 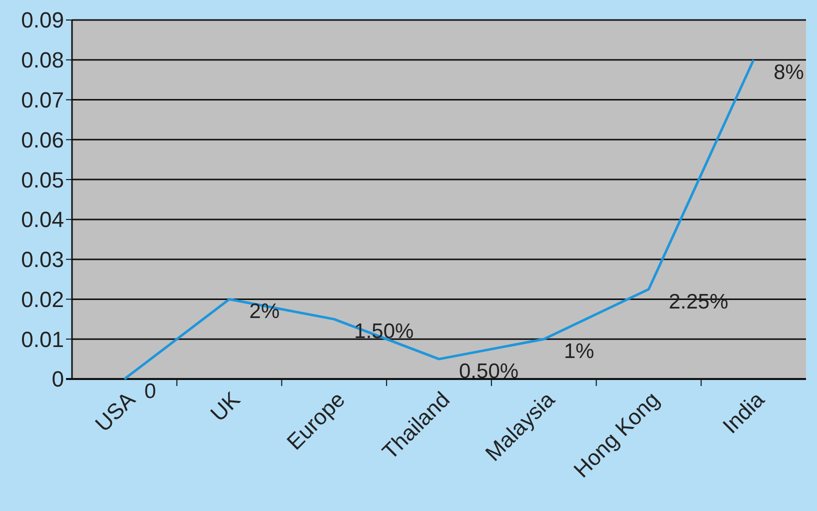 I want to click on x-tick-label: USA, so click(x=115, y=411).